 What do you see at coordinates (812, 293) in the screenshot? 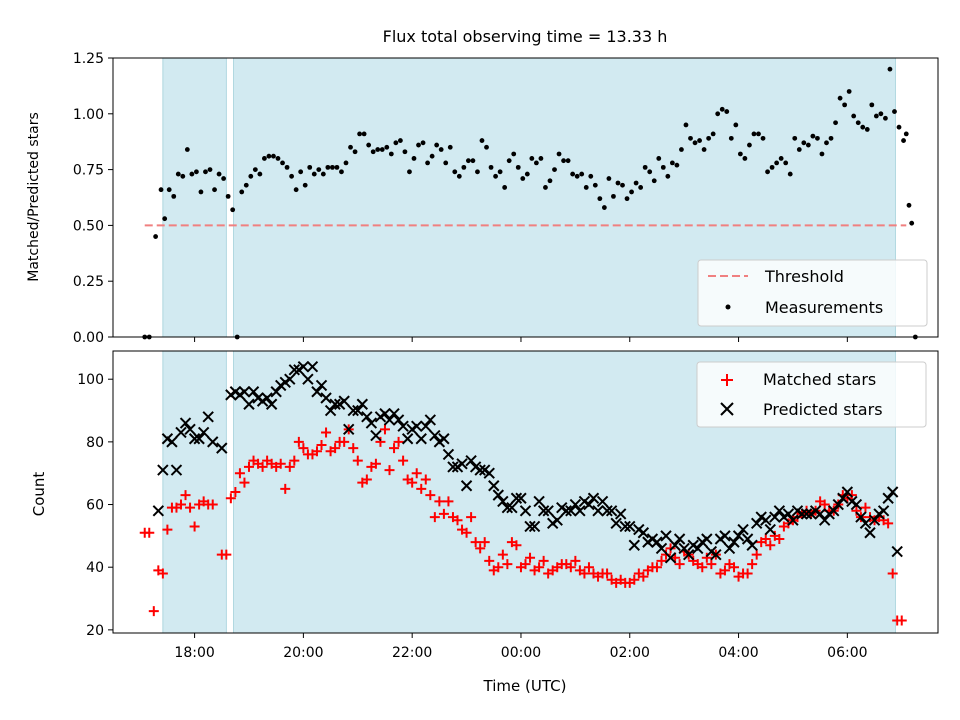
I see `top-legend-box` at bounding box center [812, 293].